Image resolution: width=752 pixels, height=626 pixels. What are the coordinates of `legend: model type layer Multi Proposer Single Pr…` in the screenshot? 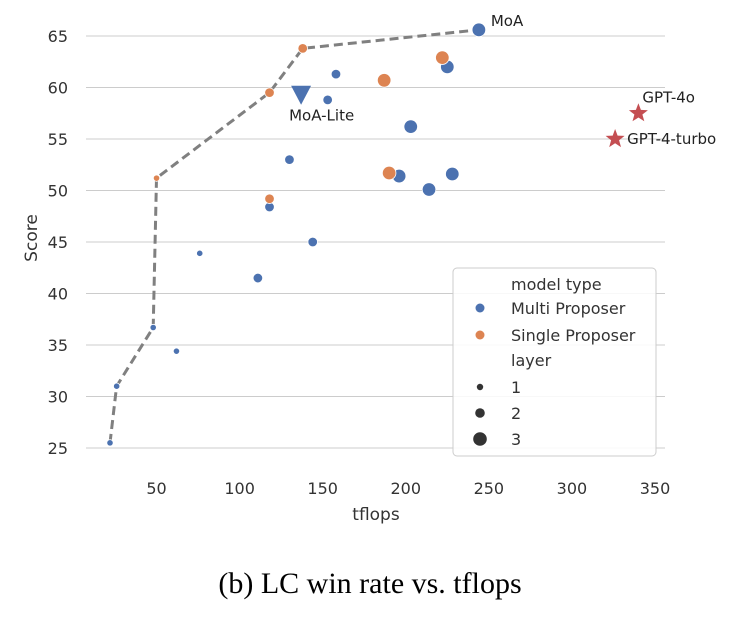 It's located at (554, 362).